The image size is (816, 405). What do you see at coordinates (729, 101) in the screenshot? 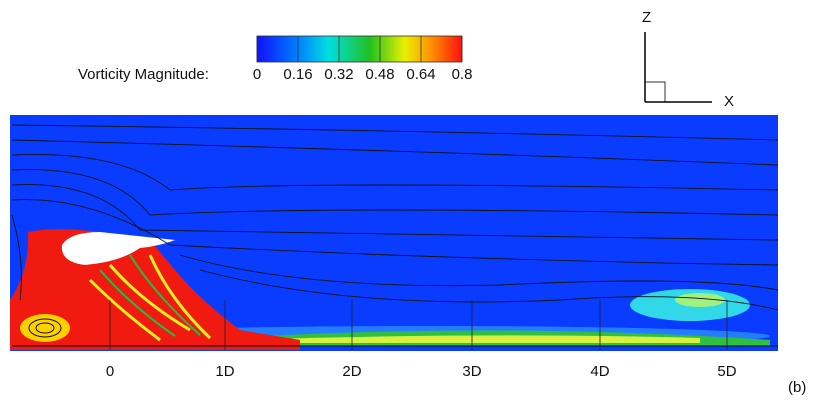
I see `x-axis-label: X` at bounding box center [729, 101].